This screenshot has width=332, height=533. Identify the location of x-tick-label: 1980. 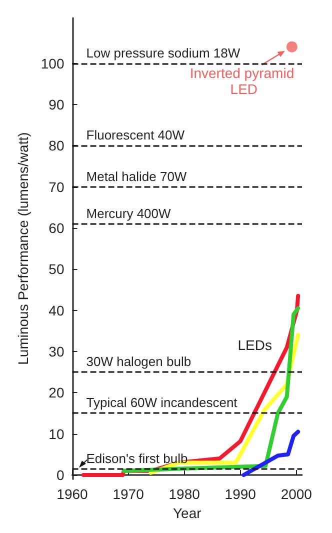
(184, 494).